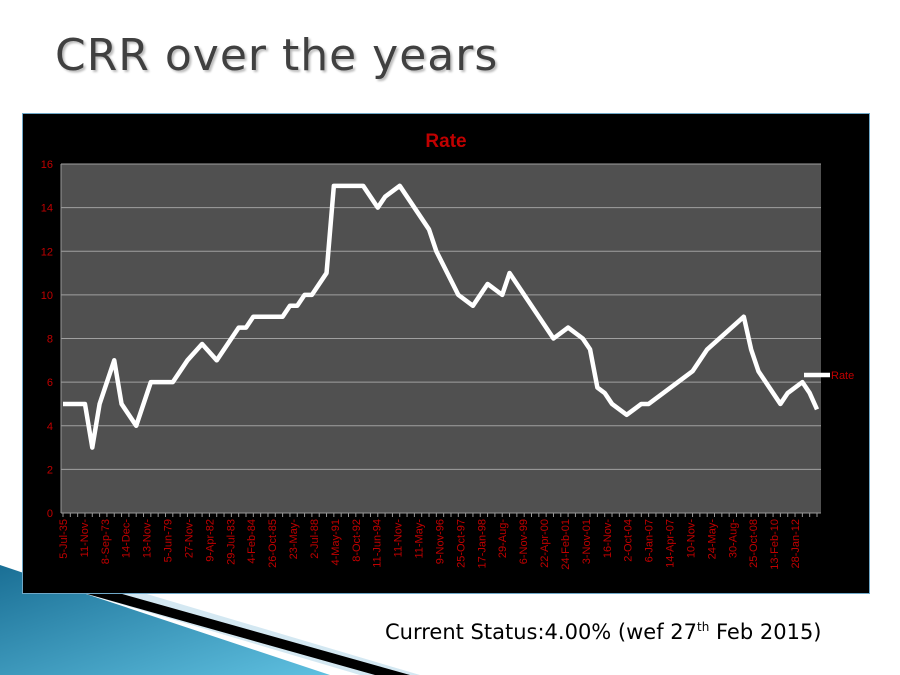  Describe the element at coordinates (842, 376) in the screenshot. I see `legend-label: Rate` at that location.